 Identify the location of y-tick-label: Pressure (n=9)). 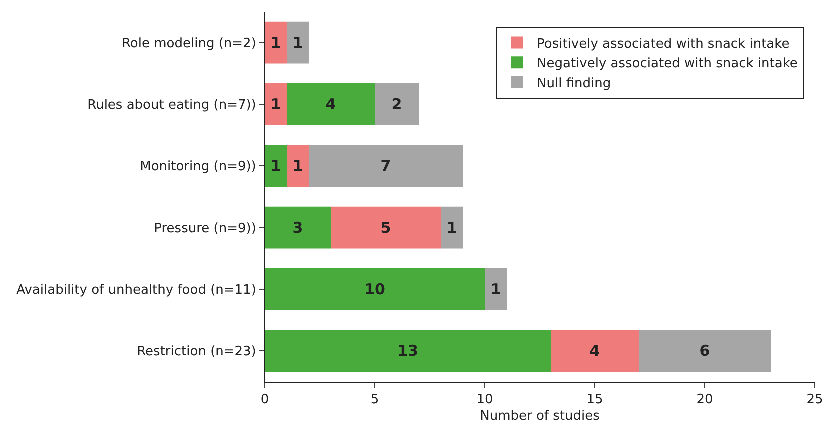
(205, 228).